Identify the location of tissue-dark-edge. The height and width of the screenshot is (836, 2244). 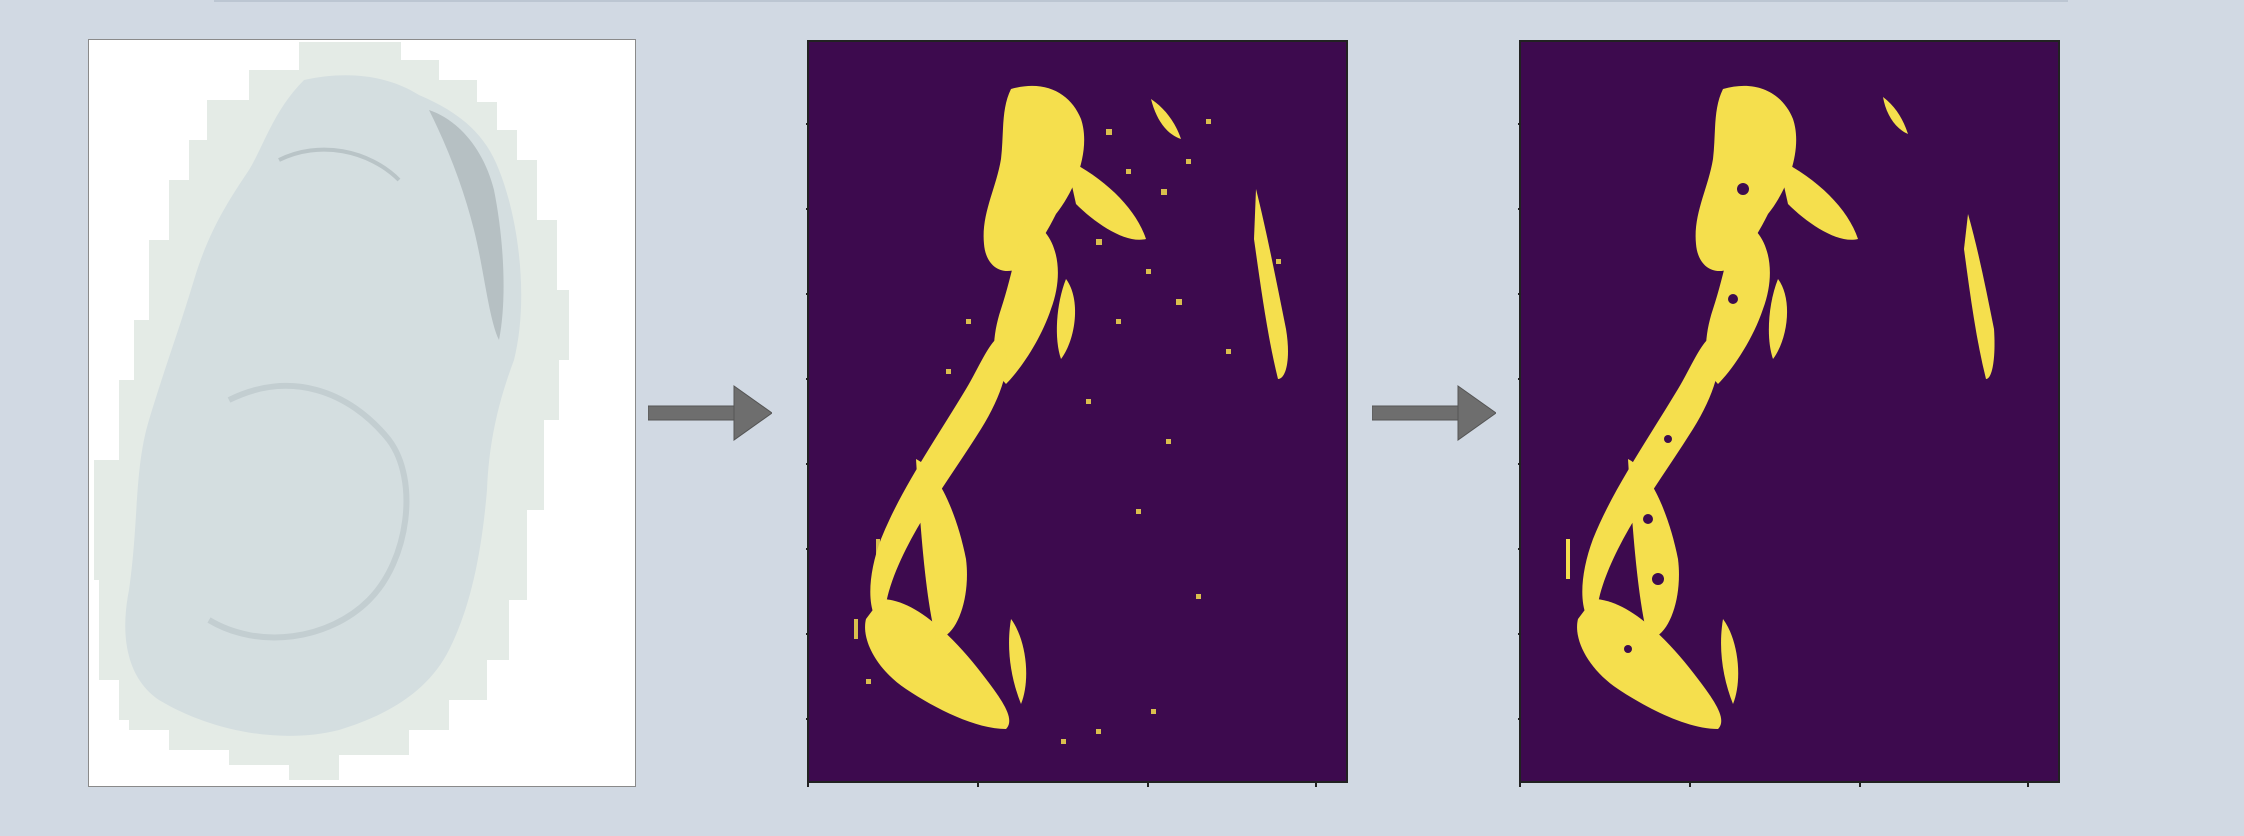
(466, 225).